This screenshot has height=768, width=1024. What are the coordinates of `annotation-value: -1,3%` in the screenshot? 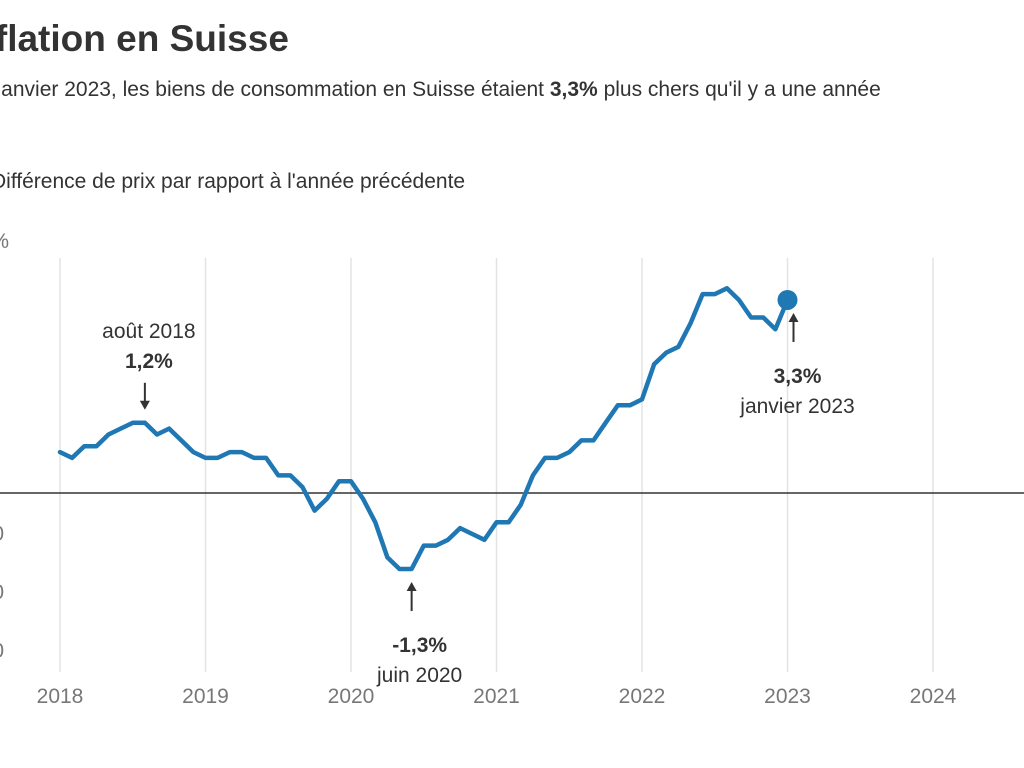 It's located at (419, 645).